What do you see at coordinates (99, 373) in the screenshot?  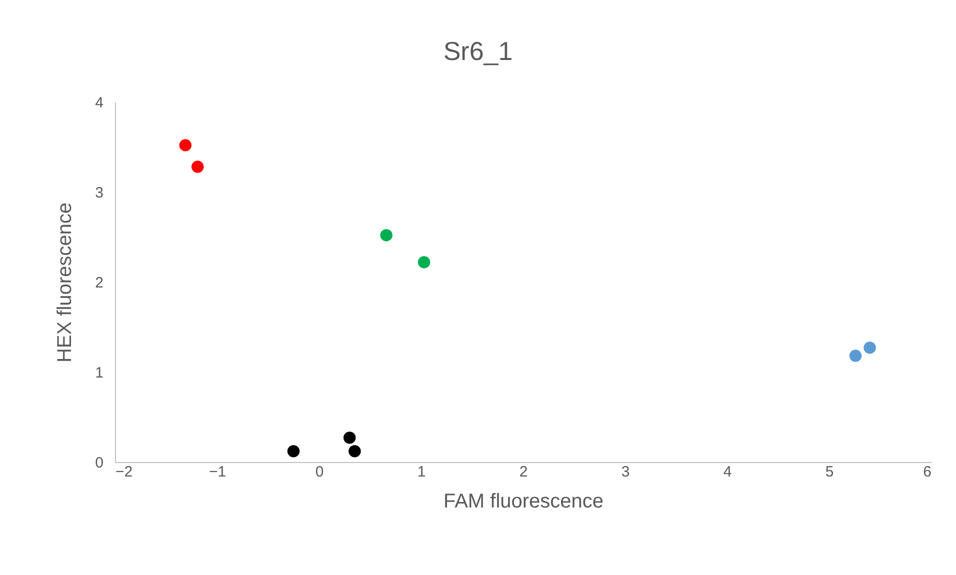 I see `y-tick-label: 1` at bounding box center [99, 373].